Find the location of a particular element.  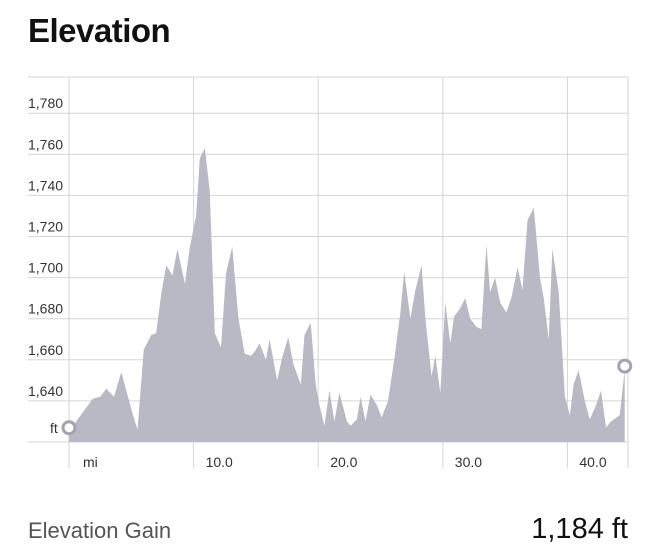

y-tick-label: 1,760 is located at coordinates (45, 144).